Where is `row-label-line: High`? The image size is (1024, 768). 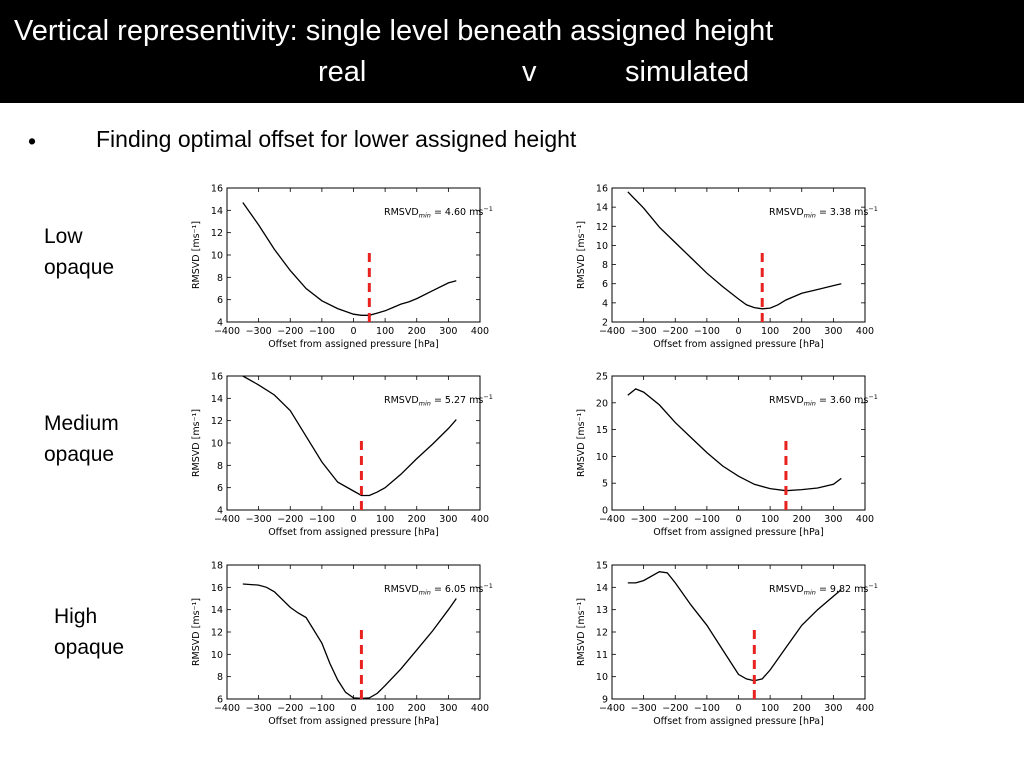
row-label-line: High is located at coordinates (76, 616).